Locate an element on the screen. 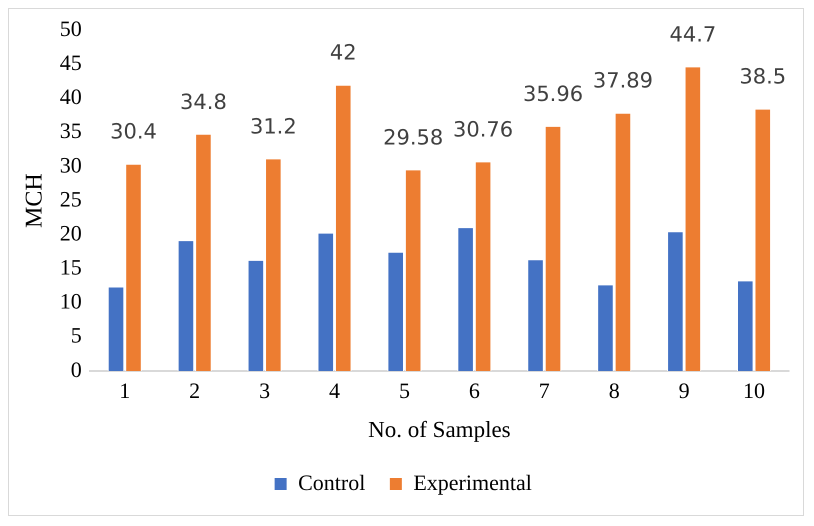 The height and width of the screenshot is (526, 814). x-tick-label: 9 is located at coordinates (684, 390).